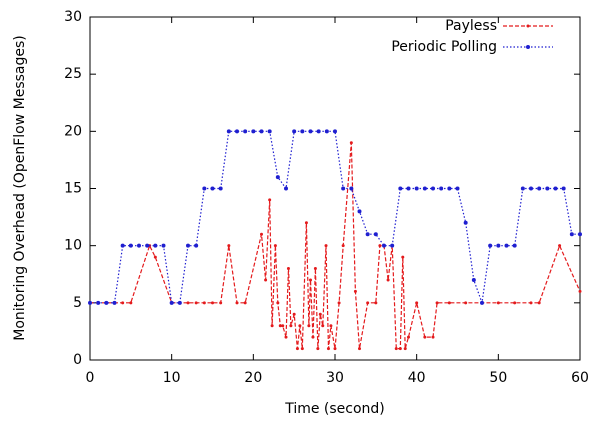 The image size is (614, 424). Describe the element at coordinates (580, 378) in the screenshot. I see `x-tick-label: 60` at that location.